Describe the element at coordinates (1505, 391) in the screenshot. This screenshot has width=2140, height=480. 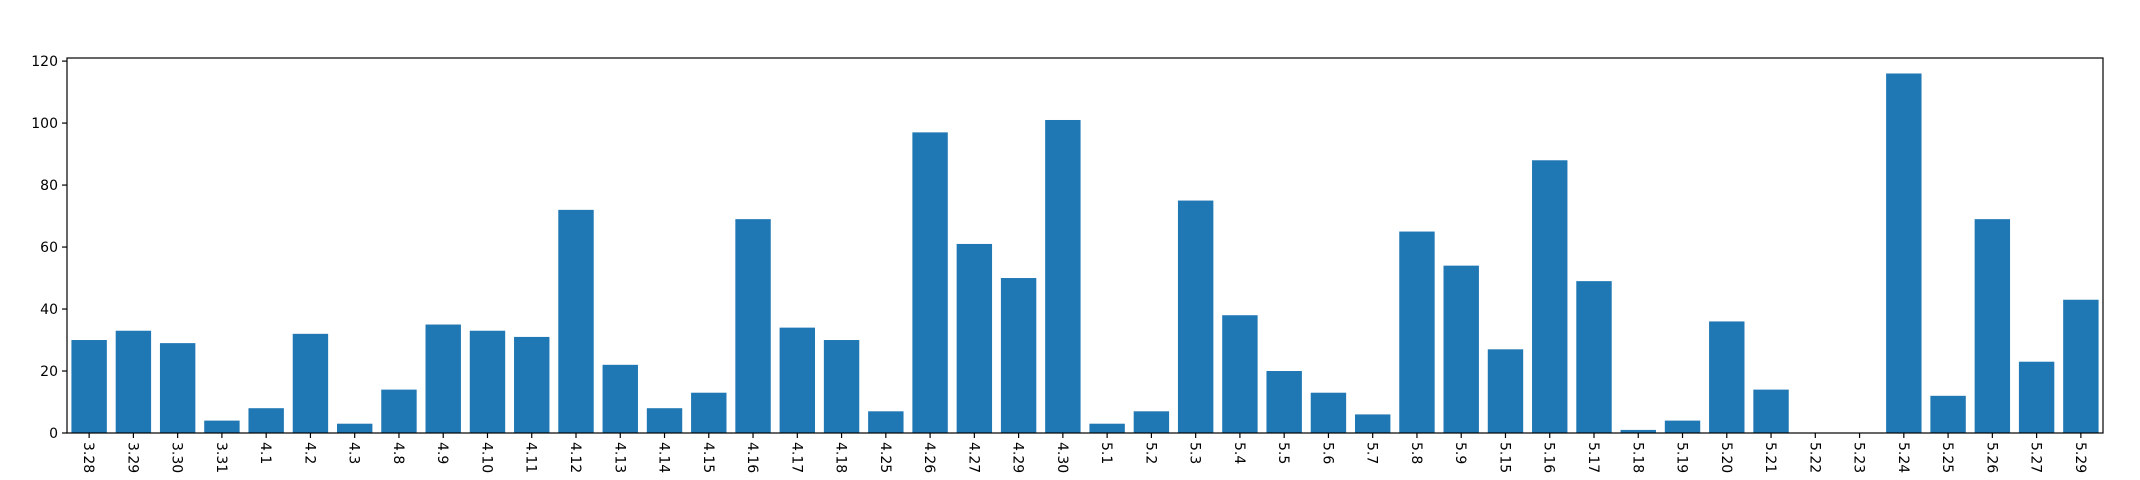
I see `bar-5.15` at that location.